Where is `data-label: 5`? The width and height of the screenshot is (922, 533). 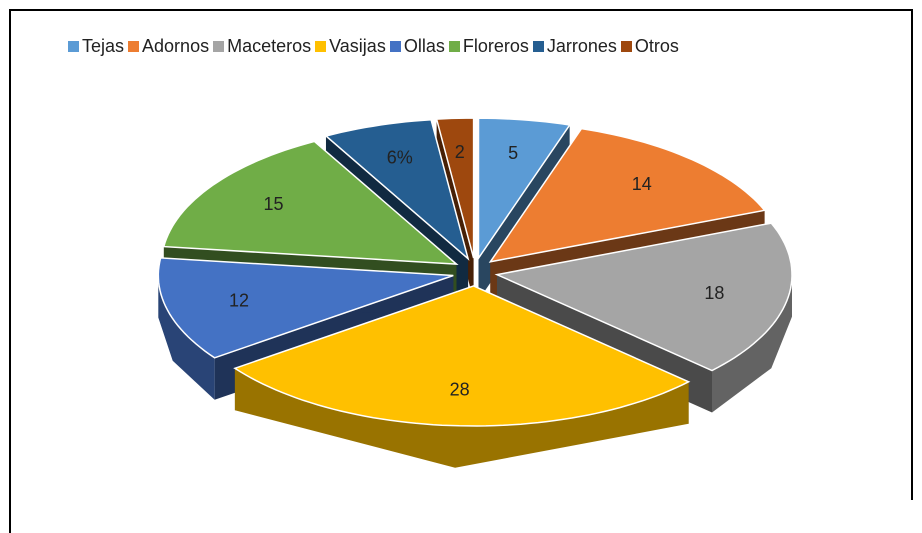 data-label: 5 is located at coordinates (513, 153).